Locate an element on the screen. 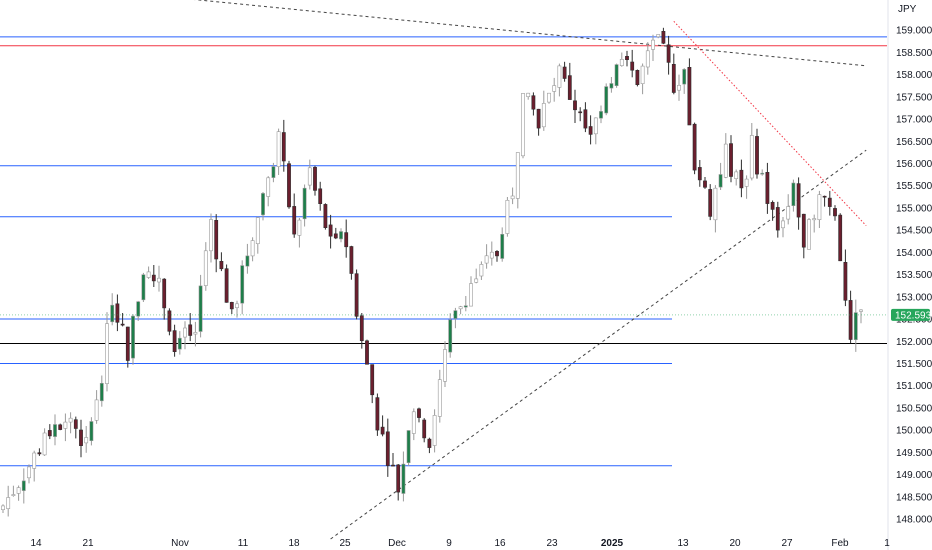  trendline-red-dotted is located at coordinates (770, 123).